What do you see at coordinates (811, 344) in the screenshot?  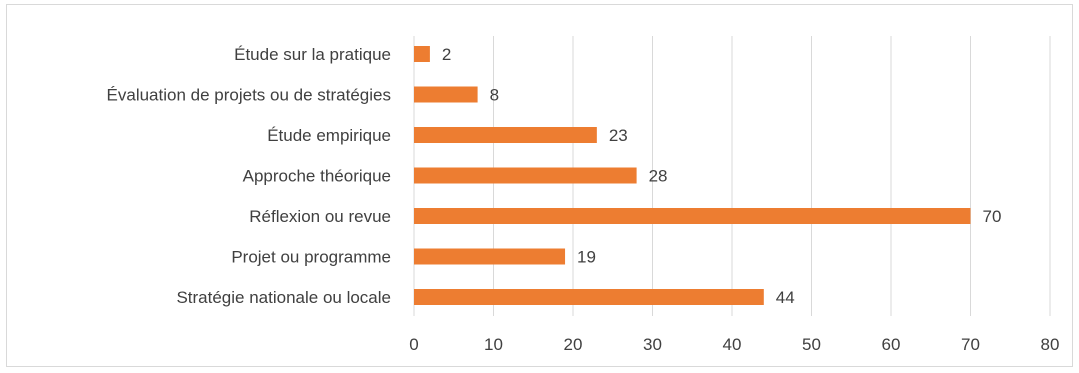 I see `x-tick-label: 50` at bounding box center [811, 344].